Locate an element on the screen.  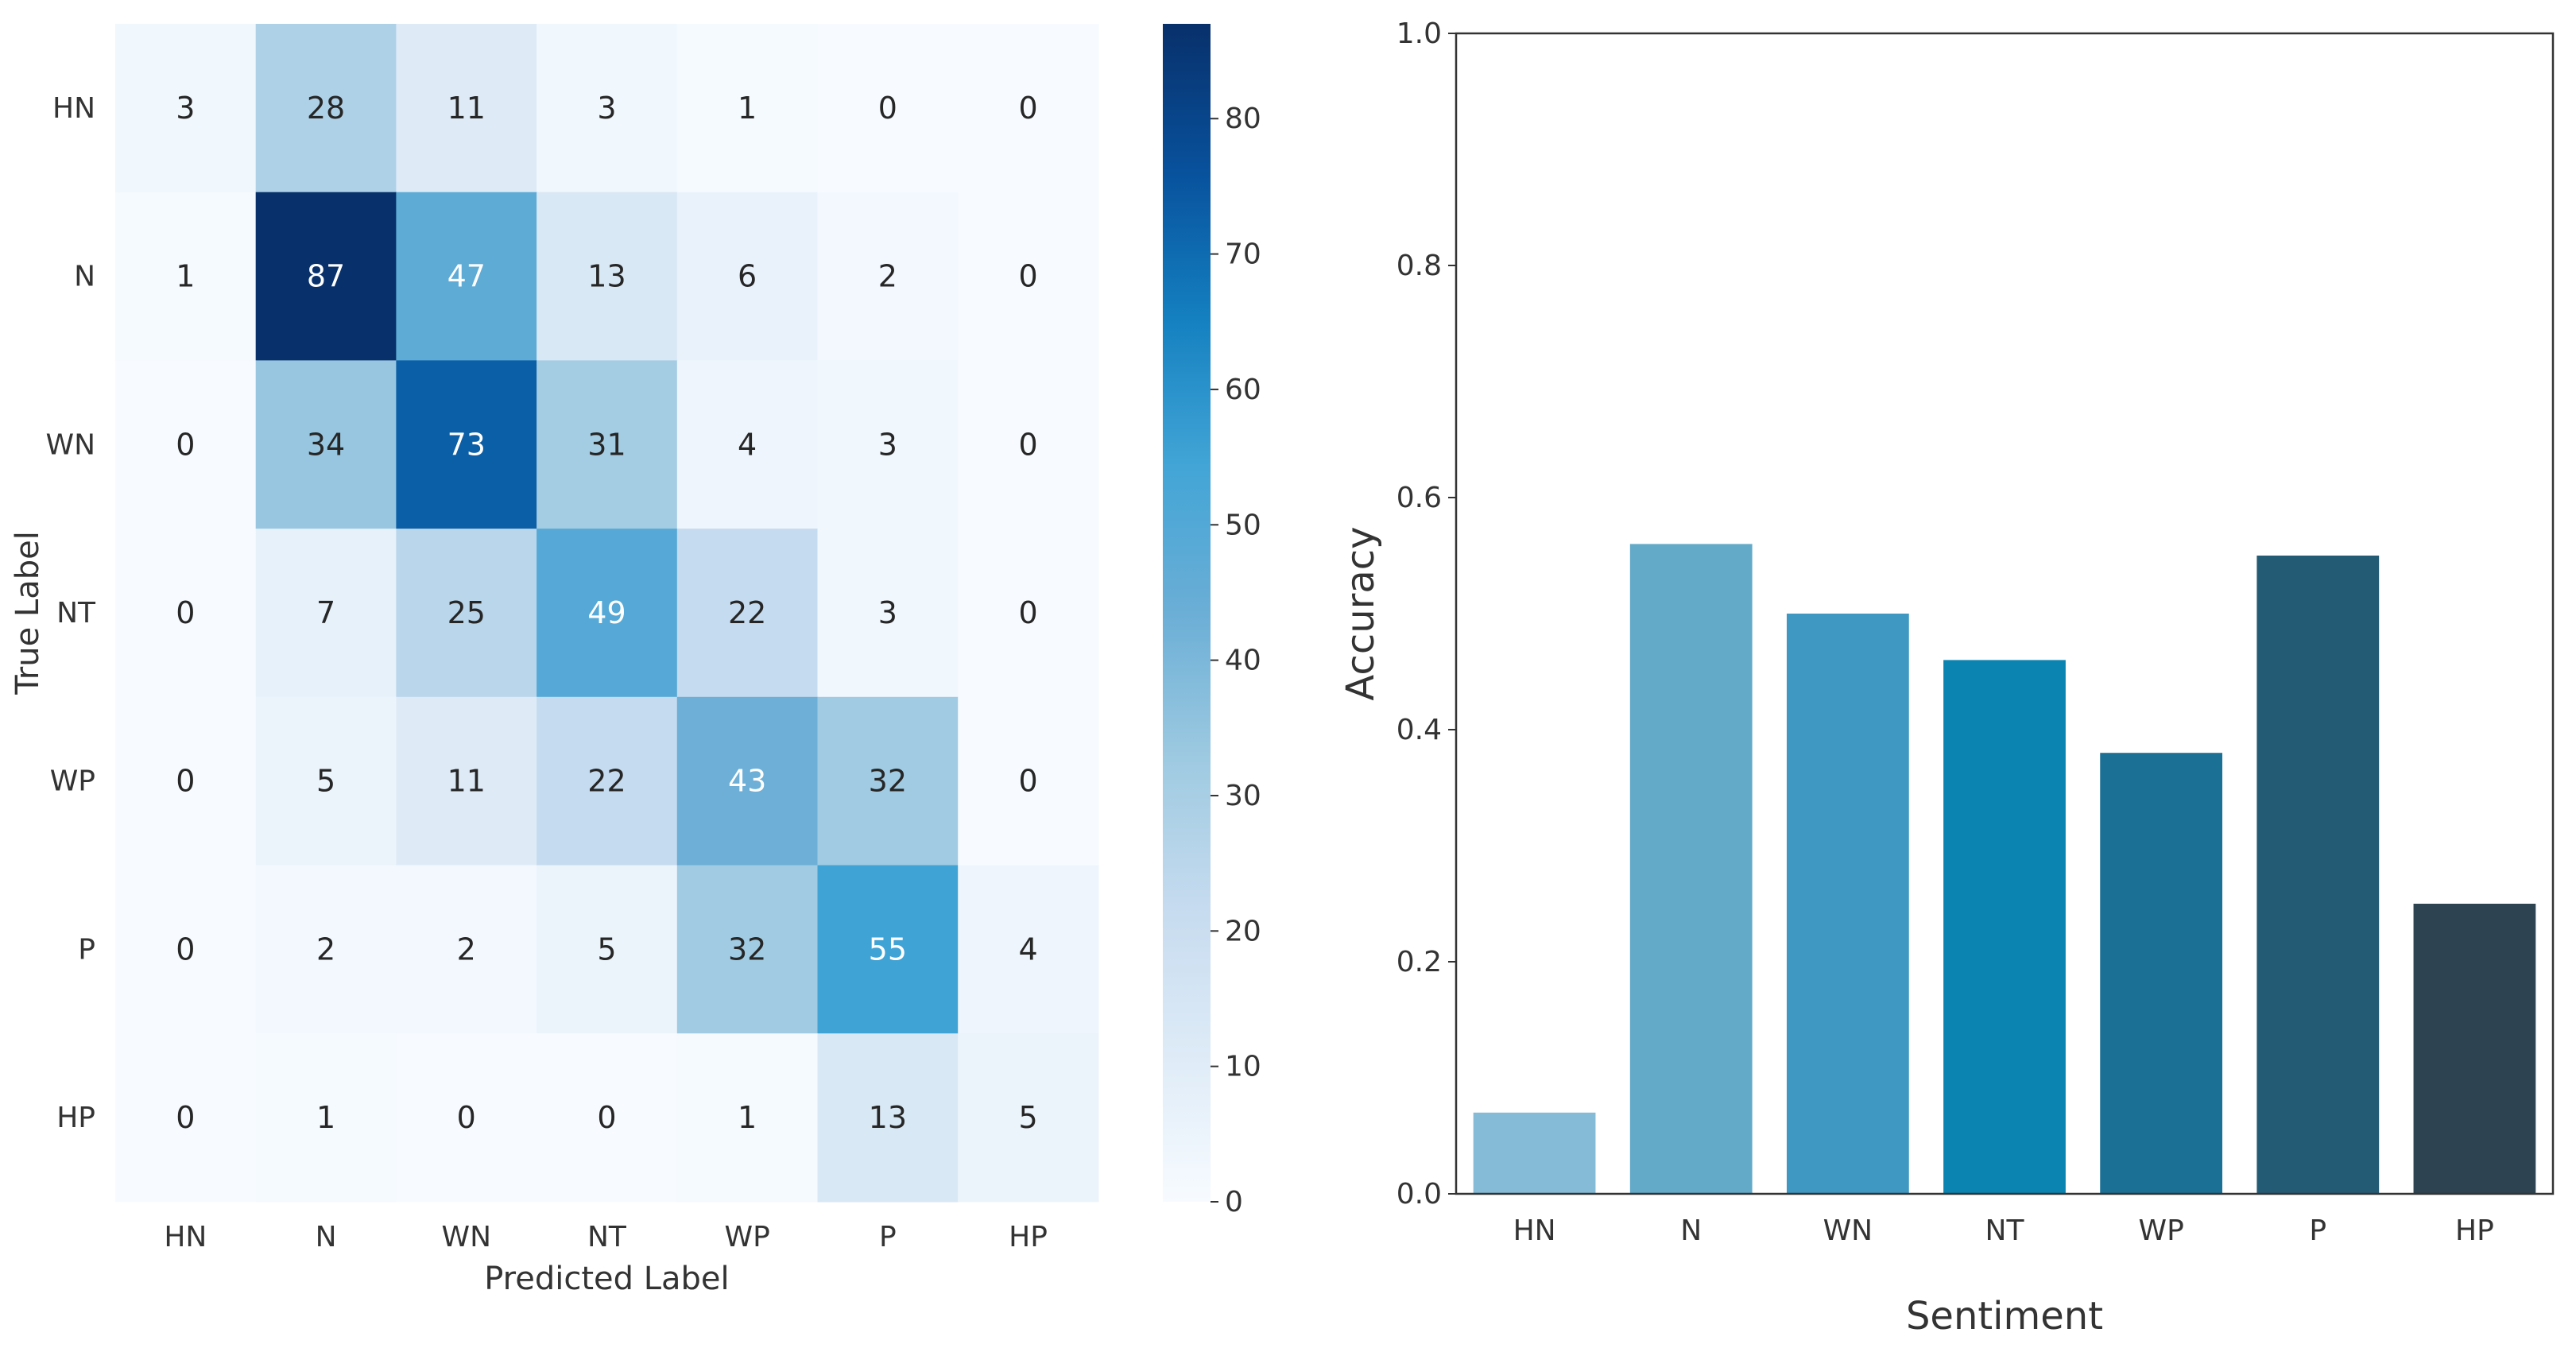
heatmap-x-axis-title: Predicted Label is located at coordinates (606, 1279).